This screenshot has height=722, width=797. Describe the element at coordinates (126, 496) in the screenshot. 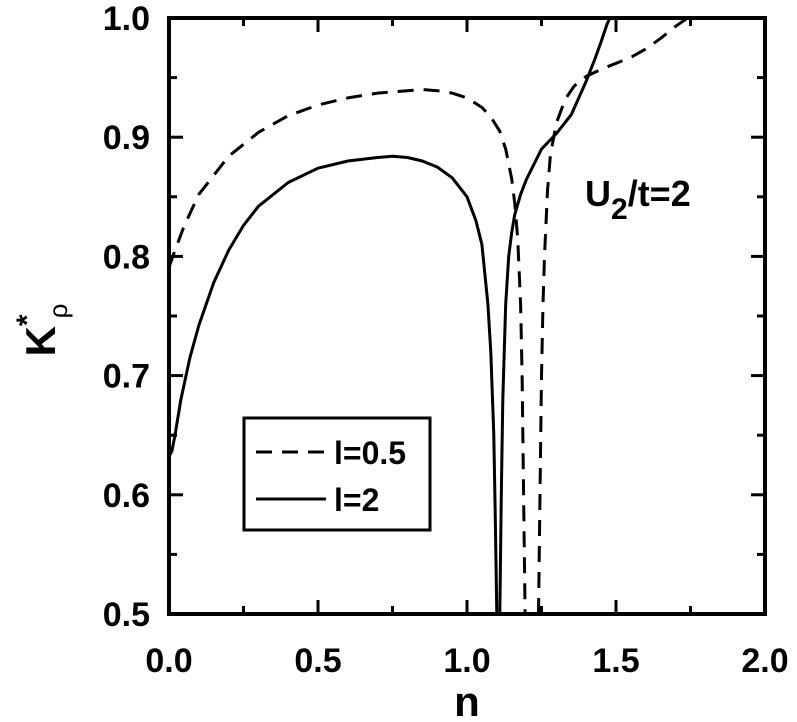

I see `y-tick-label: 0.6` at that location.